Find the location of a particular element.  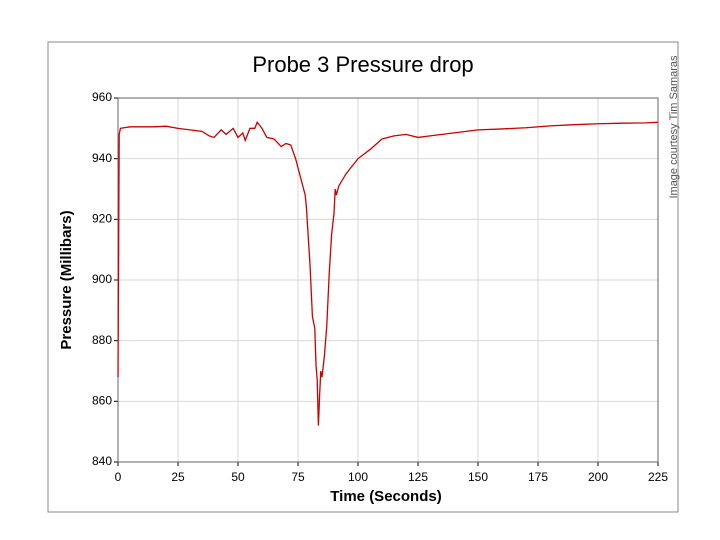

x-tick-label: 25 is located at coordinates (178, 477).